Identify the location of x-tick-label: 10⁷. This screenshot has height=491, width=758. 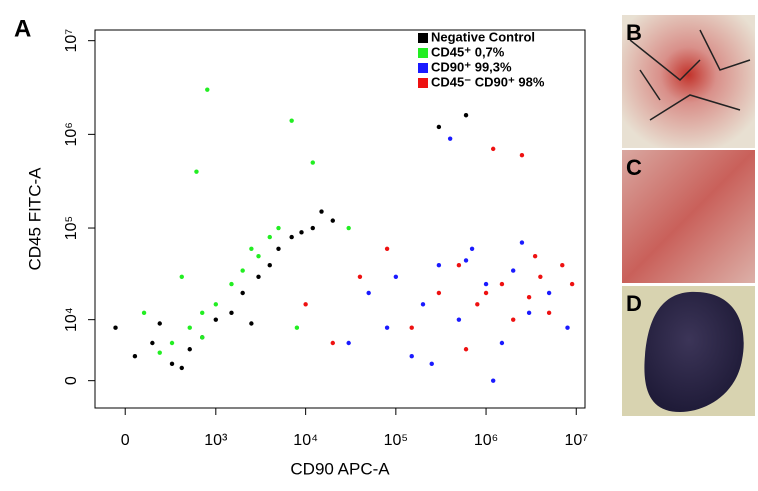
(576, 440).